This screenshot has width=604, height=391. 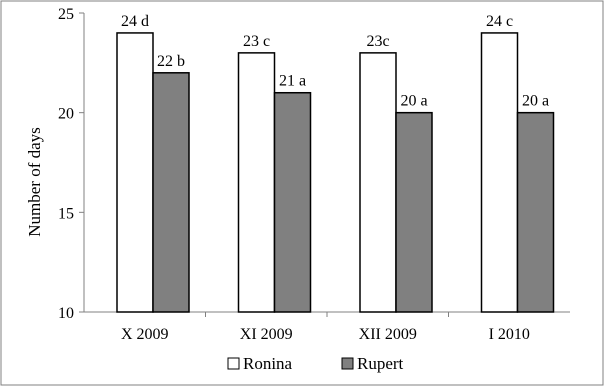 What do you see at coordinates (145, 334) in the screenshot?
I see `x-tick-label: X 2009` at bounding box center [145, 334].